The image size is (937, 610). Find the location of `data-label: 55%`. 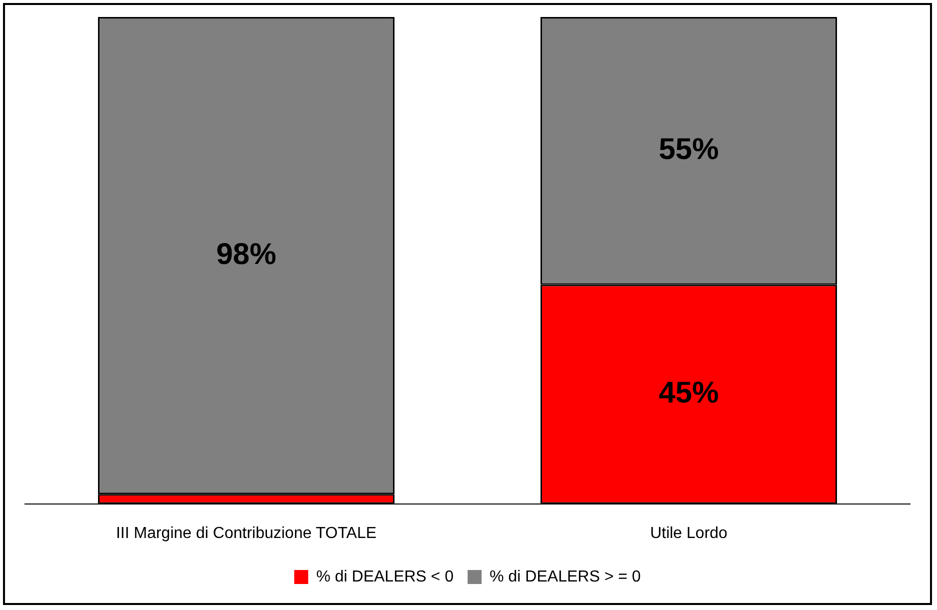

data-label: 55% is located at coordinates (688, 149).